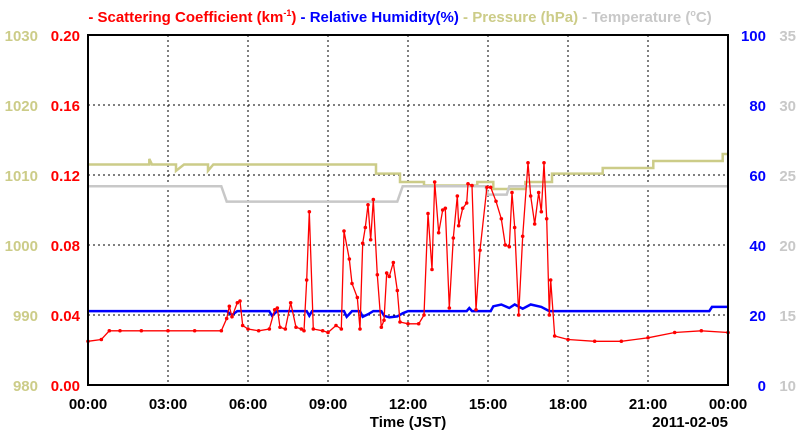 The width and height of the screenshot is (800, 434). I want to click on x-axis-label: Time (JST), so click(408, 422).